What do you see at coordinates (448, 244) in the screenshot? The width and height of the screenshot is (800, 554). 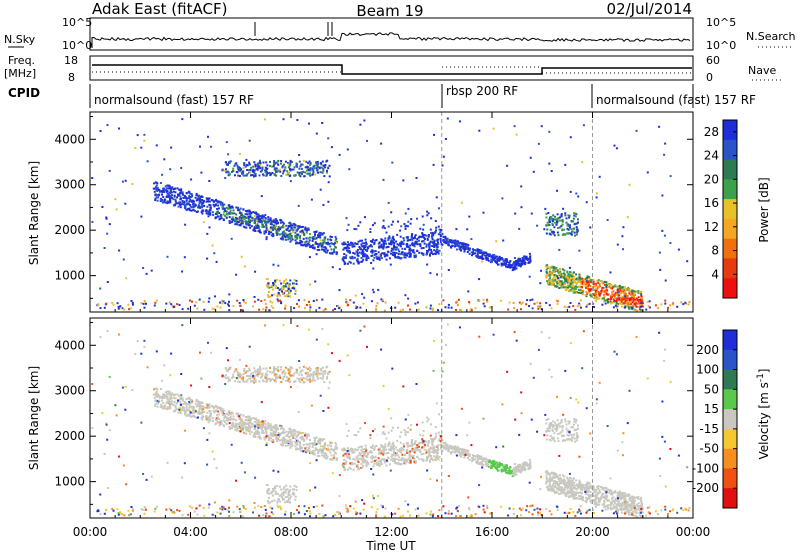 I see `power-point-1909` at bounding box center [448, 244].